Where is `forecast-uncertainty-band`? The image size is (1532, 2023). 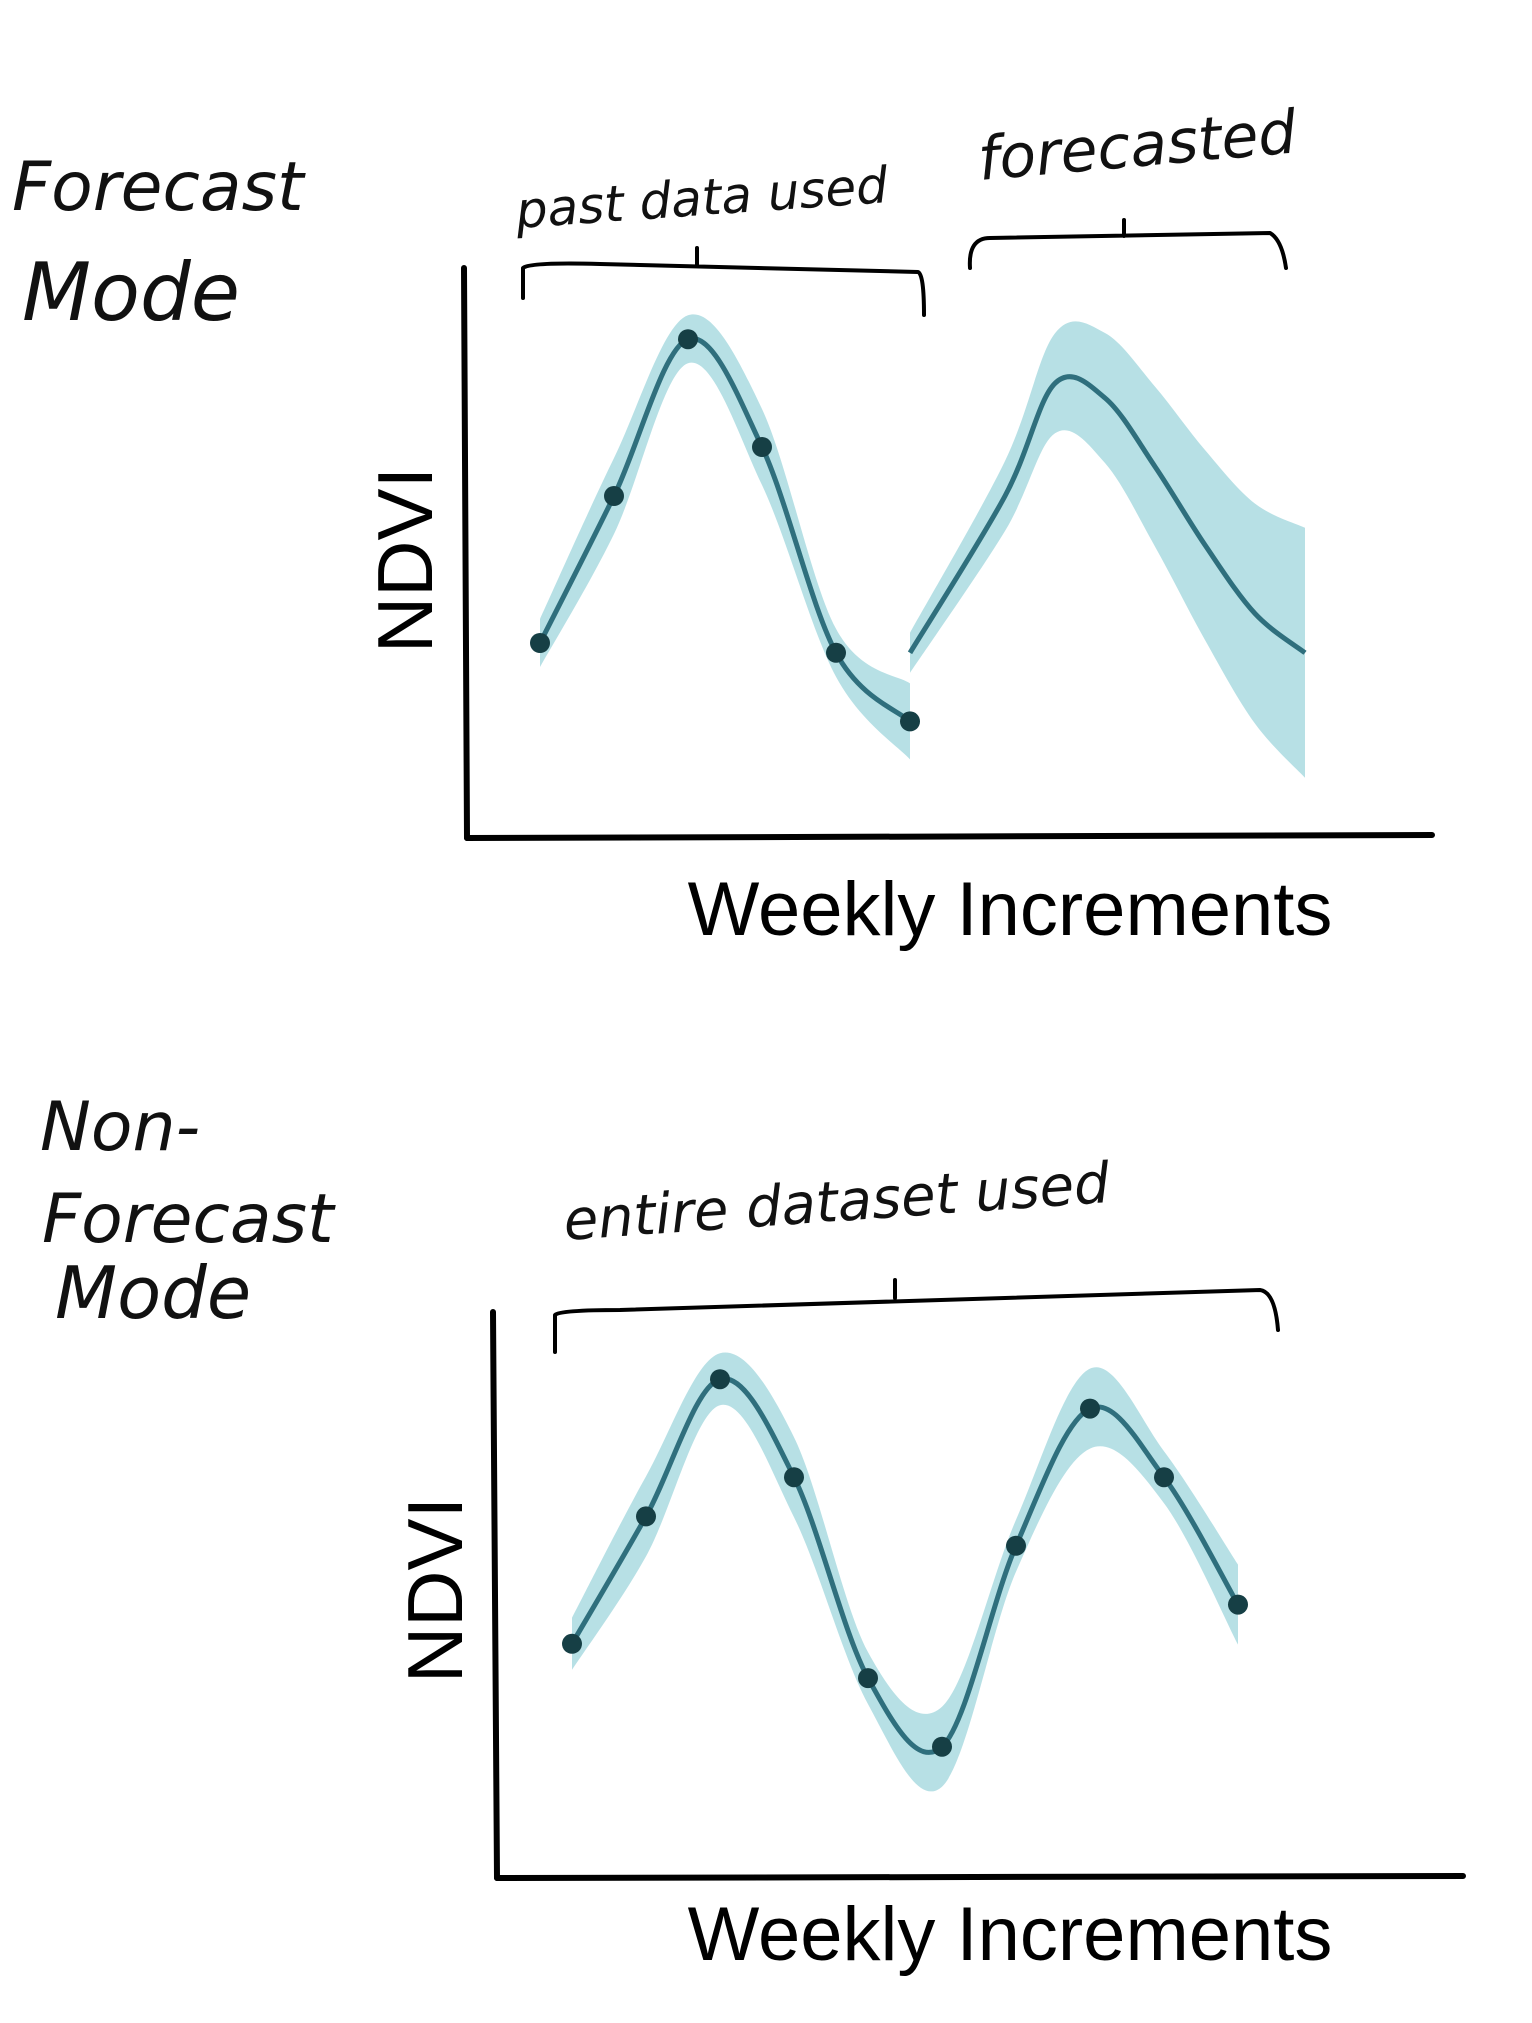 forecast-uncertainty-band is located at coordinates (1107, 549).